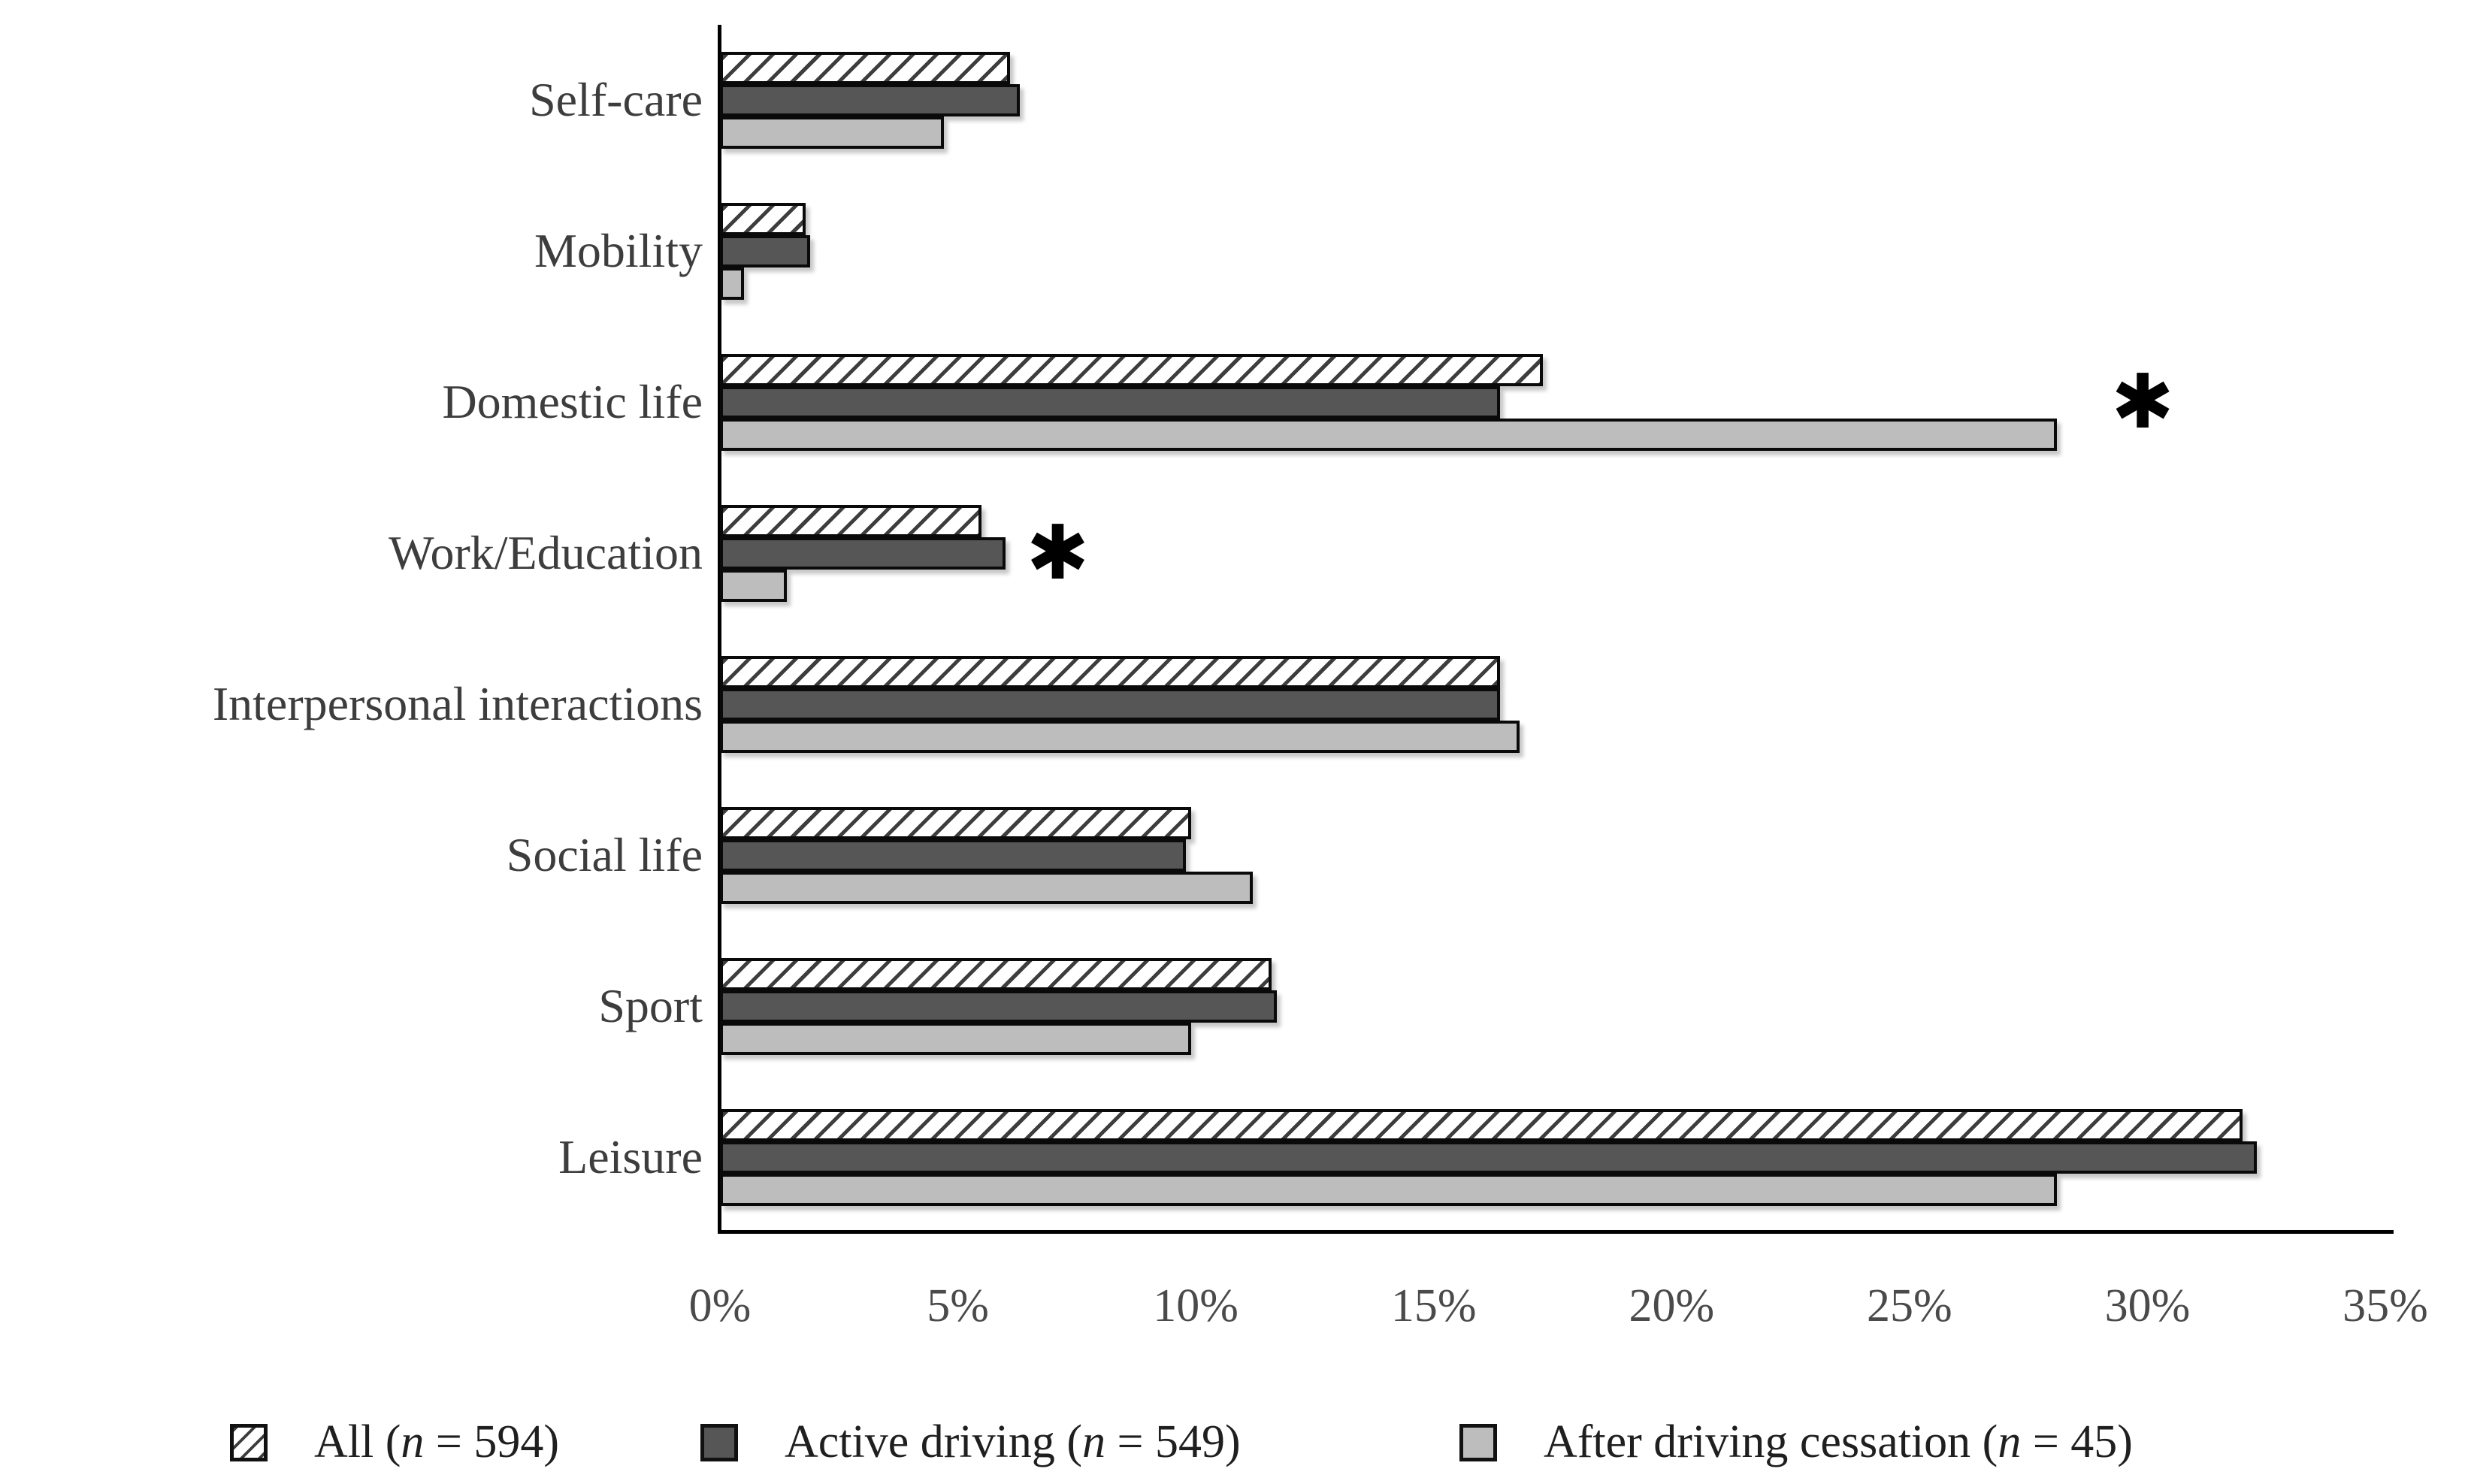  Describe the element at coordinates (719, 1442) in the screenshot. I see `legend-swatch-dark-icon` at that location.